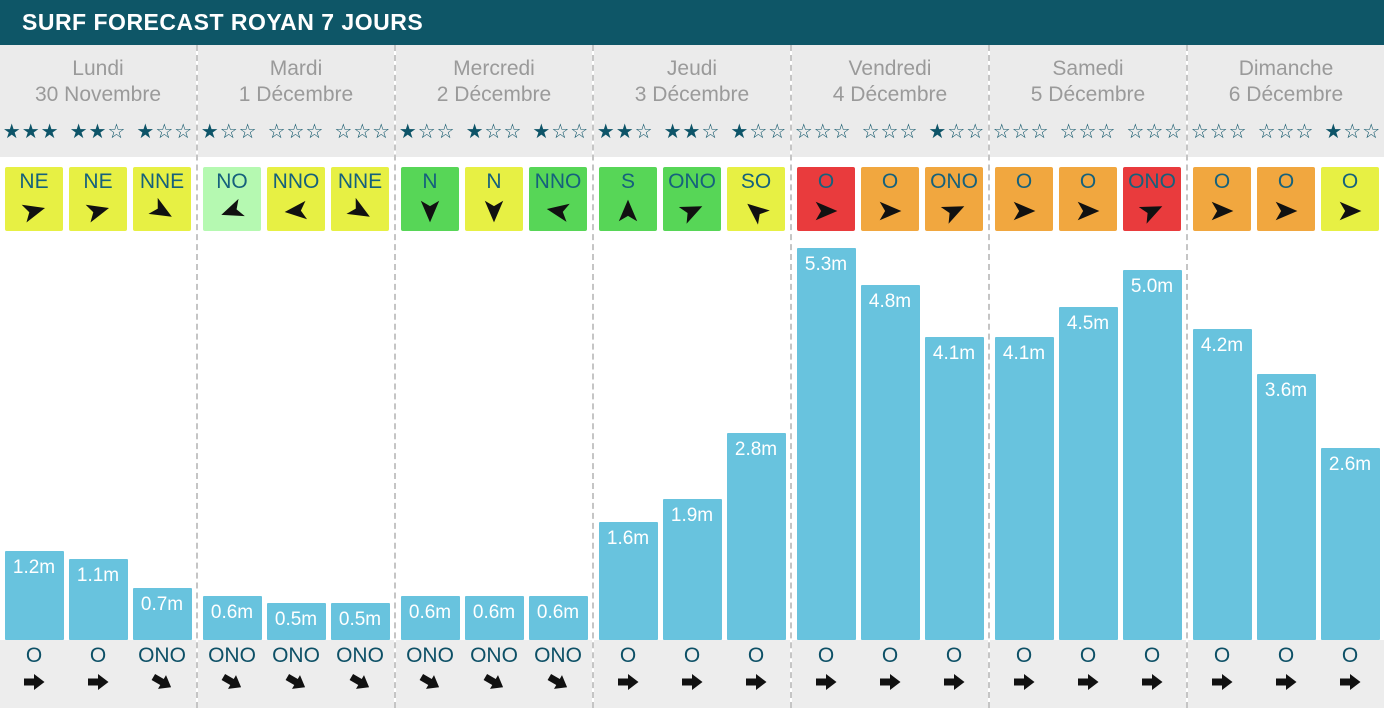  Describe the element at coordinates (296, 181) in the screenshot. I see `wind-direction-label: NNO` at that location.